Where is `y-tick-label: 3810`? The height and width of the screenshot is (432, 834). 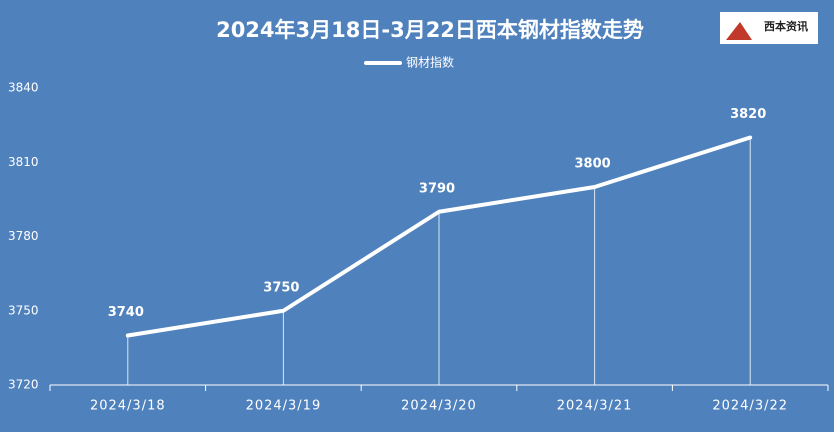 y-tick-label: 3810 is located at coordinates (23, 162).